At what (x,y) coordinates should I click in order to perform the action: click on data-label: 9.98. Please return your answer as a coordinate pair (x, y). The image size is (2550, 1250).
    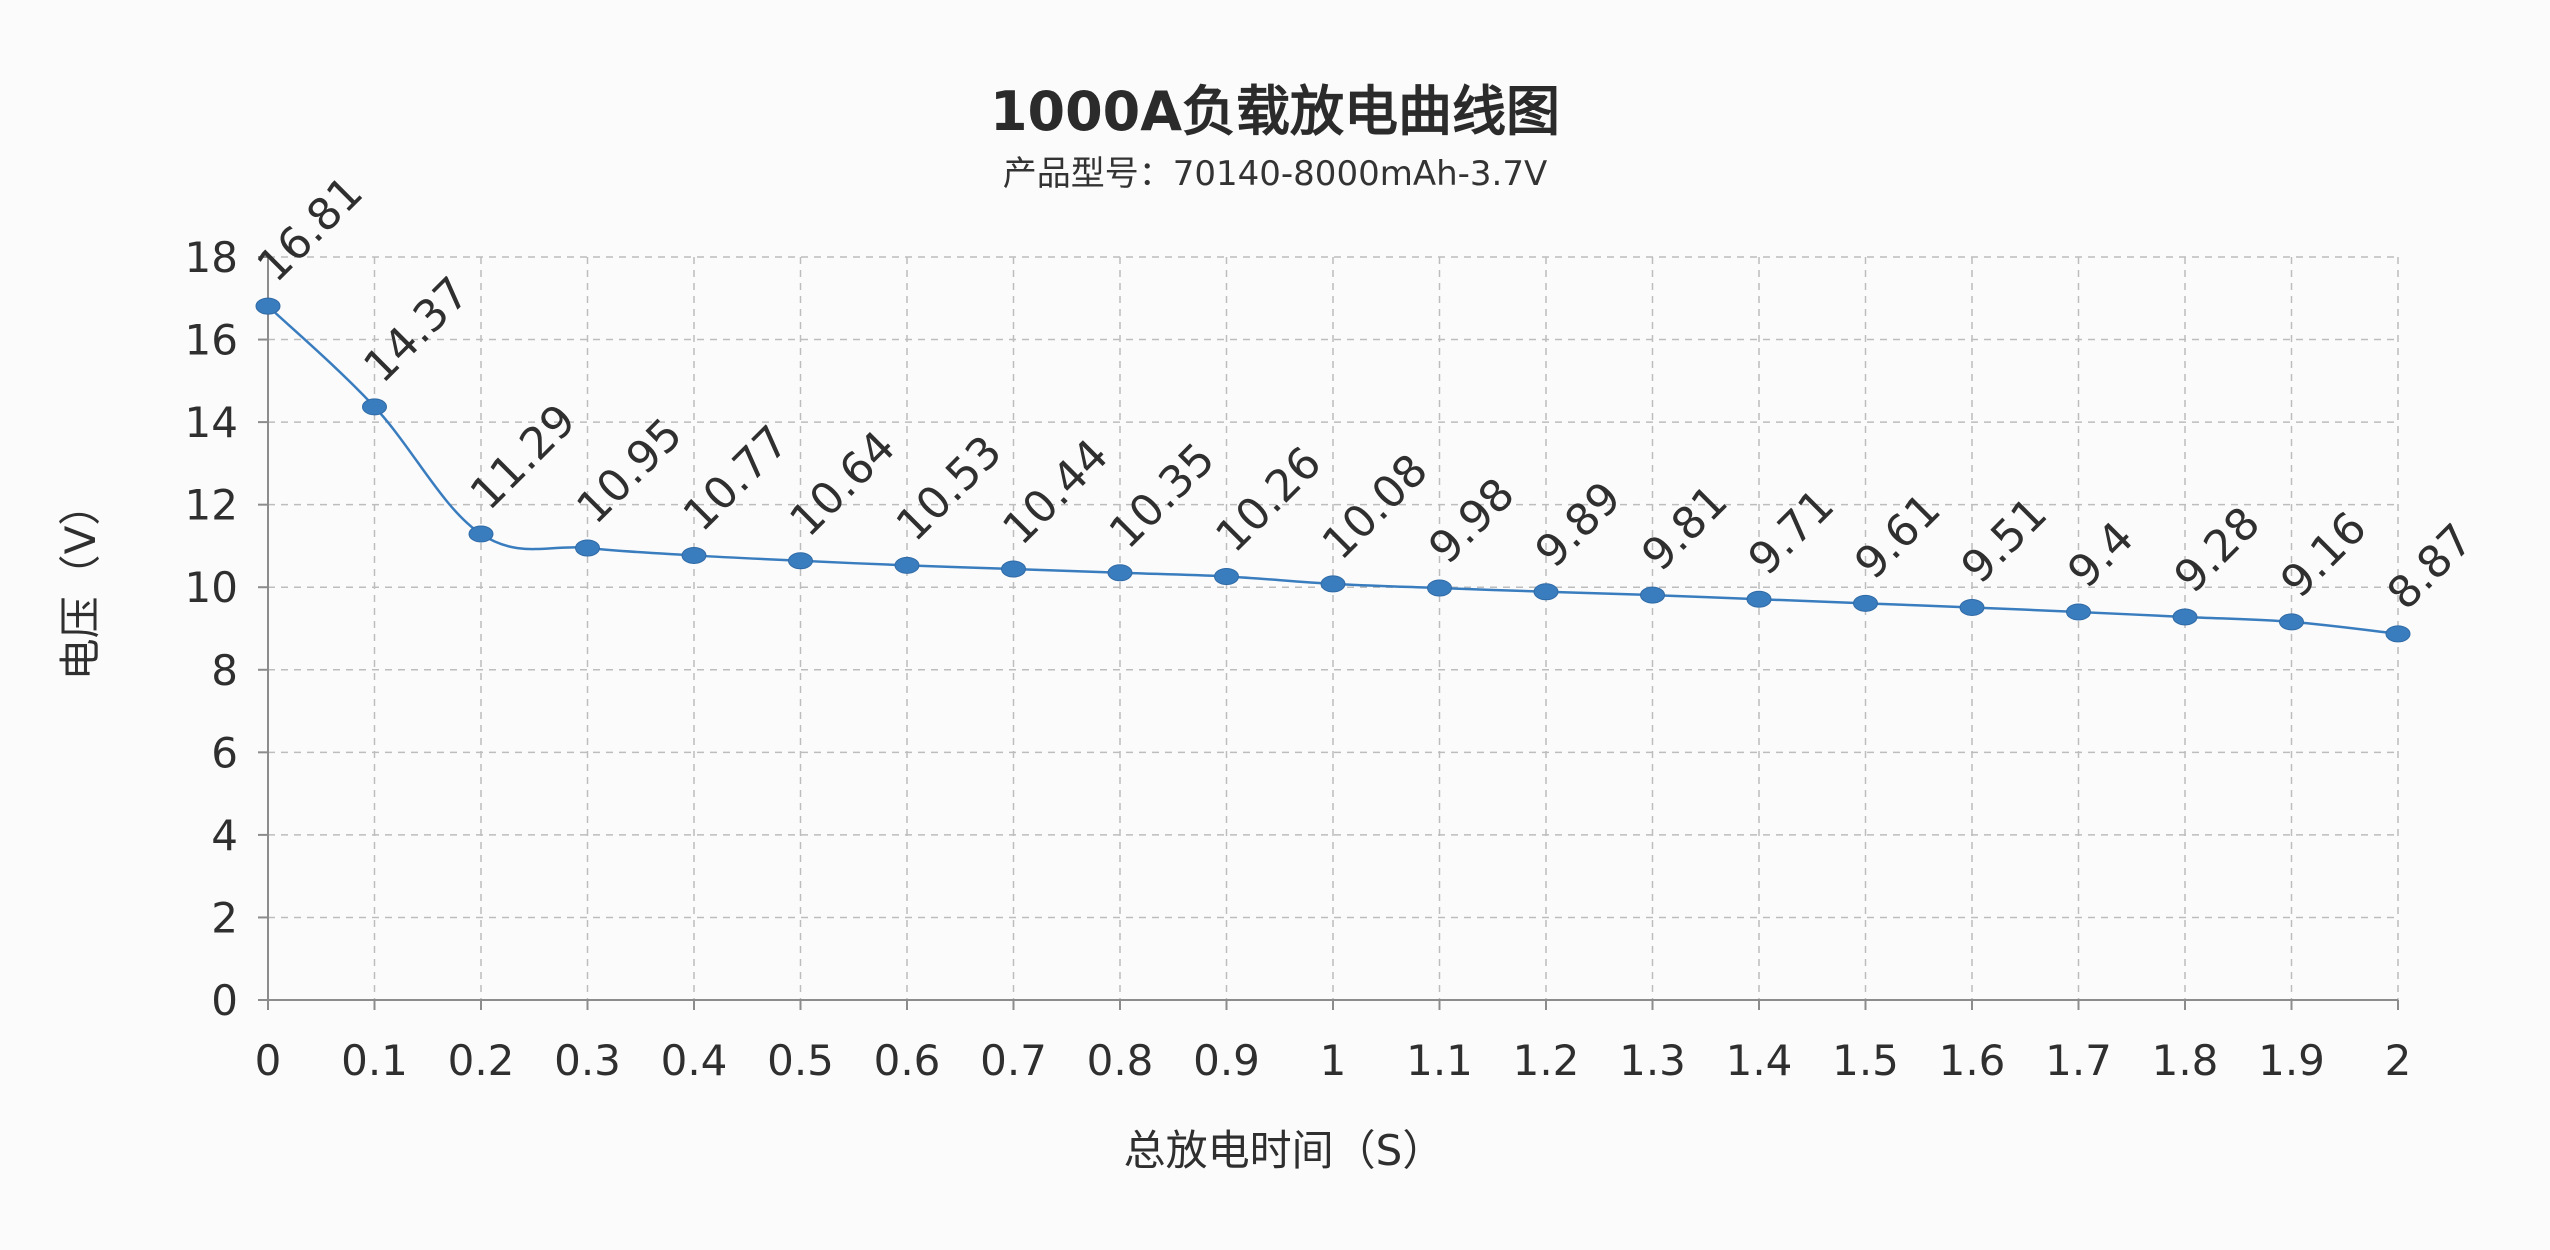
    Looking at the image, I should click on (1471, 520).